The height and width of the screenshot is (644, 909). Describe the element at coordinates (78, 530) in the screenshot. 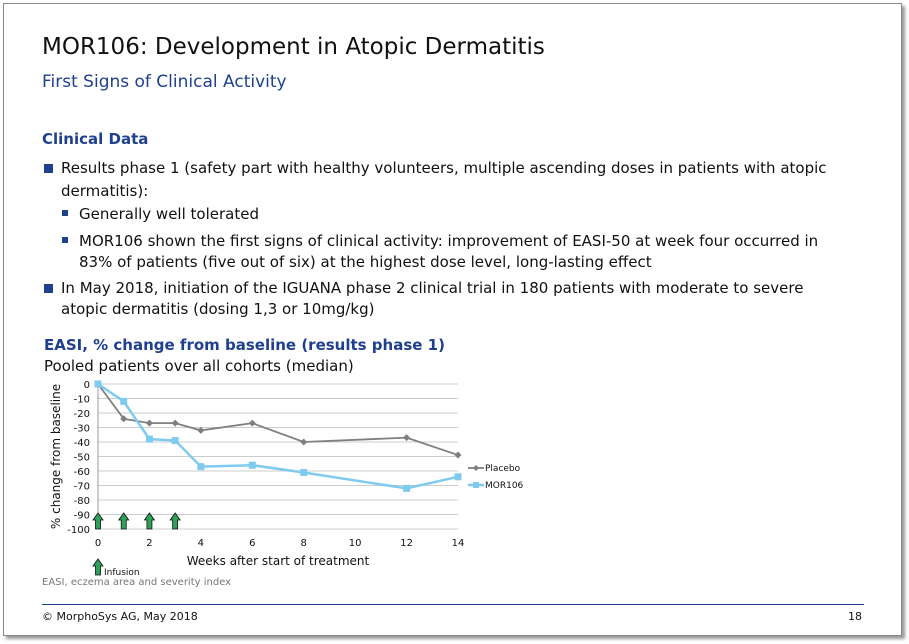

I see `y-tick-label: -100` at that location.